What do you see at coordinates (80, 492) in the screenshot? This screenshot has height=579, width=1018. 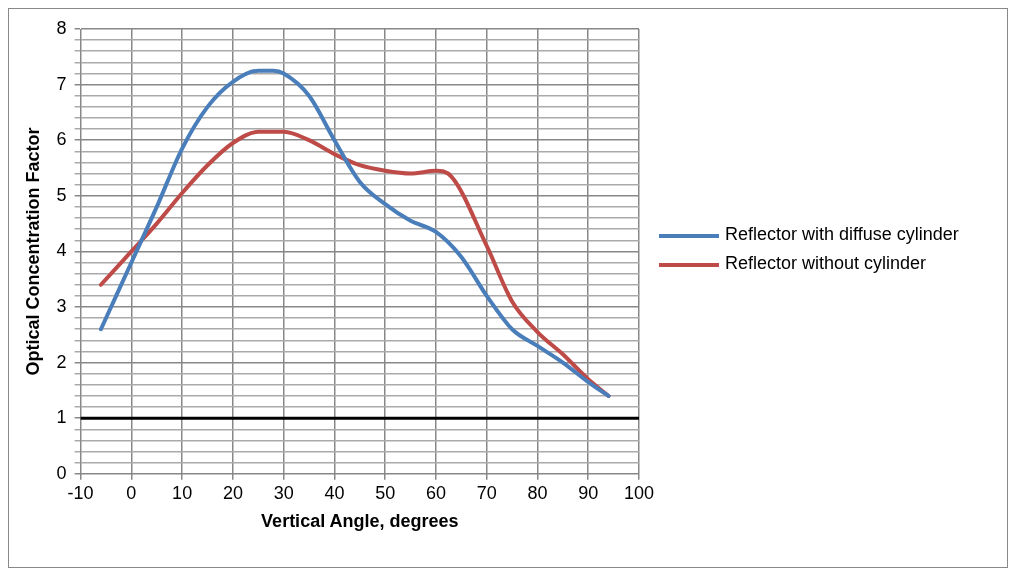 I see `x-tick-label: -10` at bounding box center [80, 492].